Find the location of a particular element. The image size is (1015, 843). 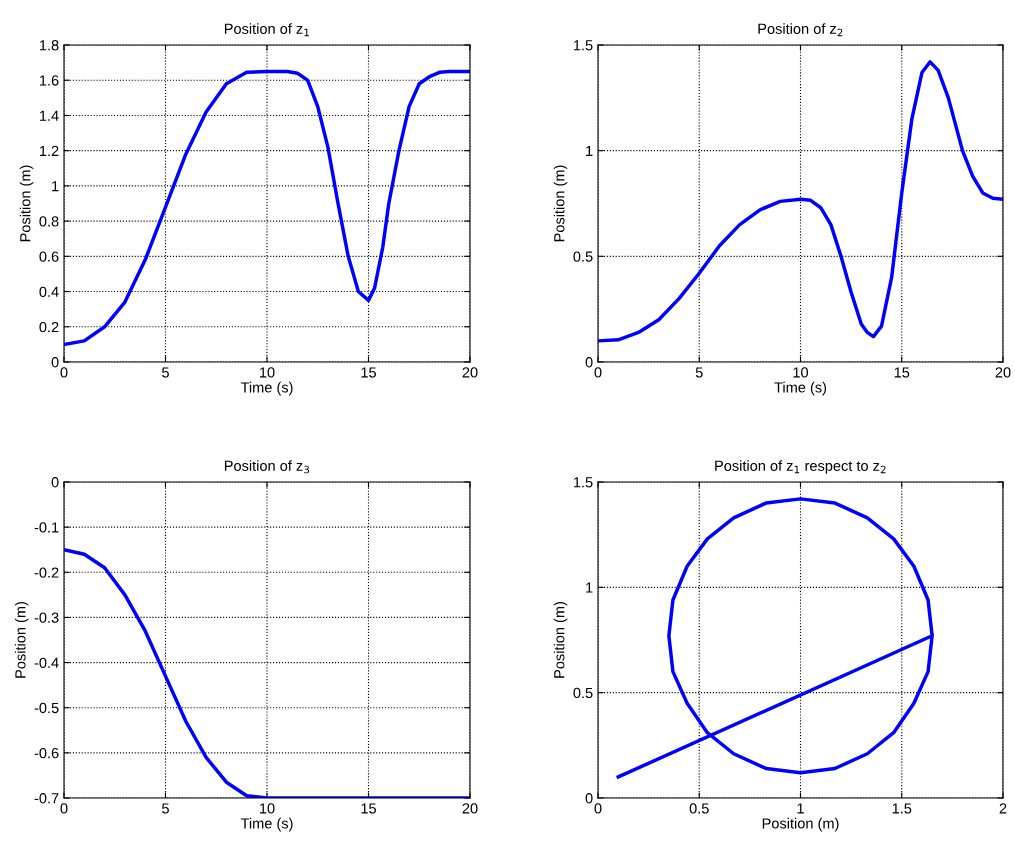

x-tick-label: 0.5 is located at coordinates (699, 808).